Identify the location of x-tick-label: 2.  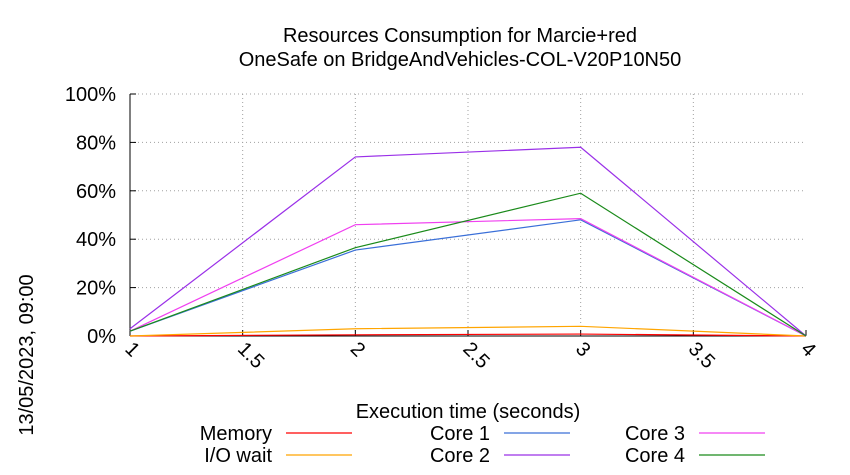
(357, 349).